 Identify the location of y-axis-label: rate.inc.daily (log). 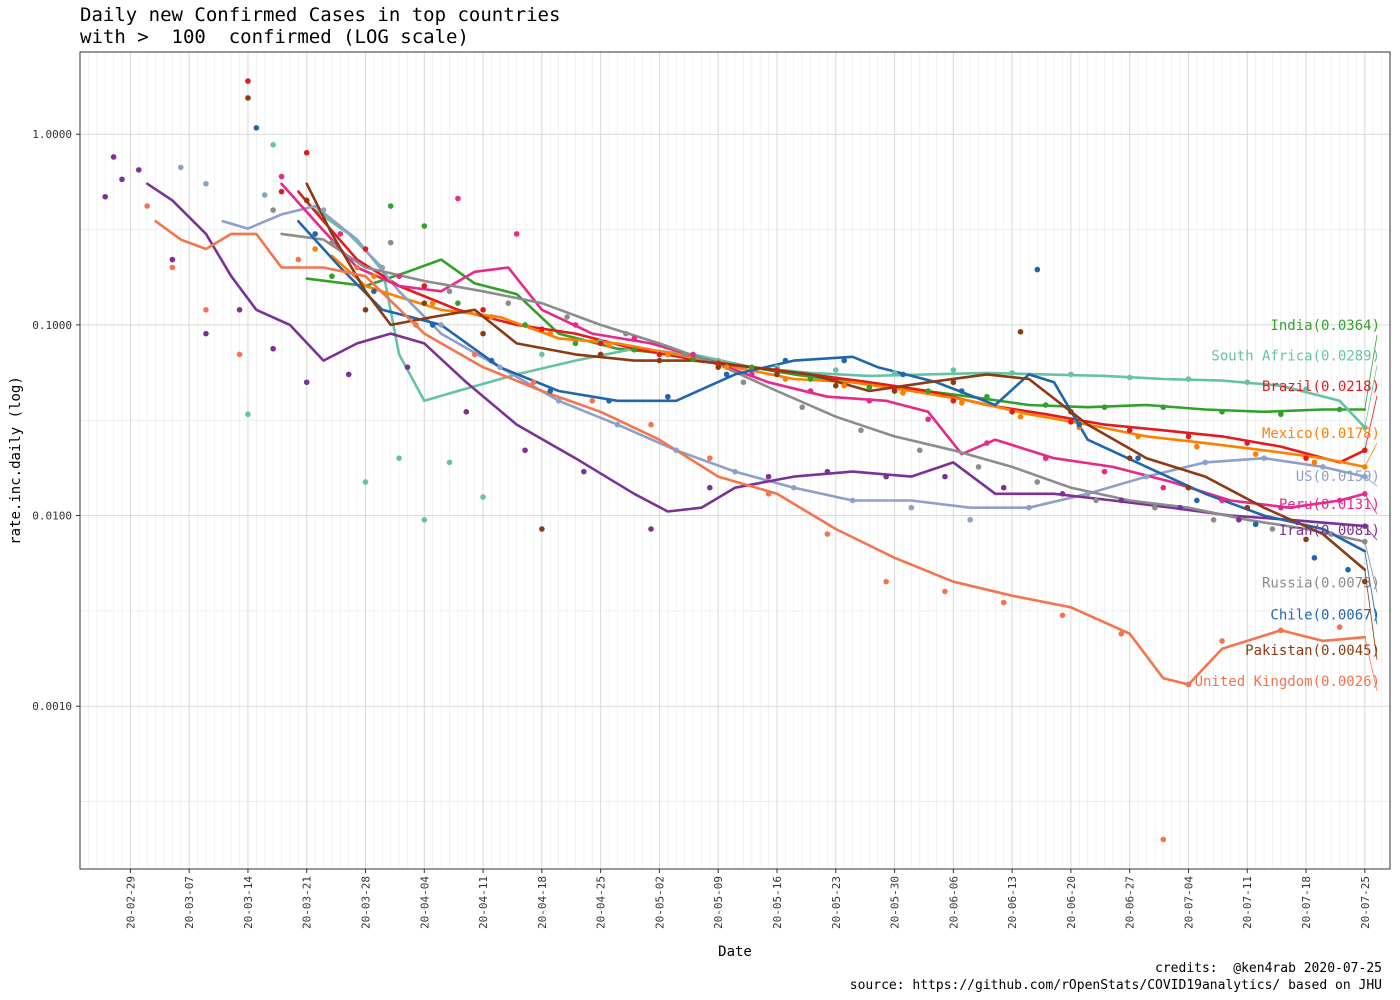
(16, 460).